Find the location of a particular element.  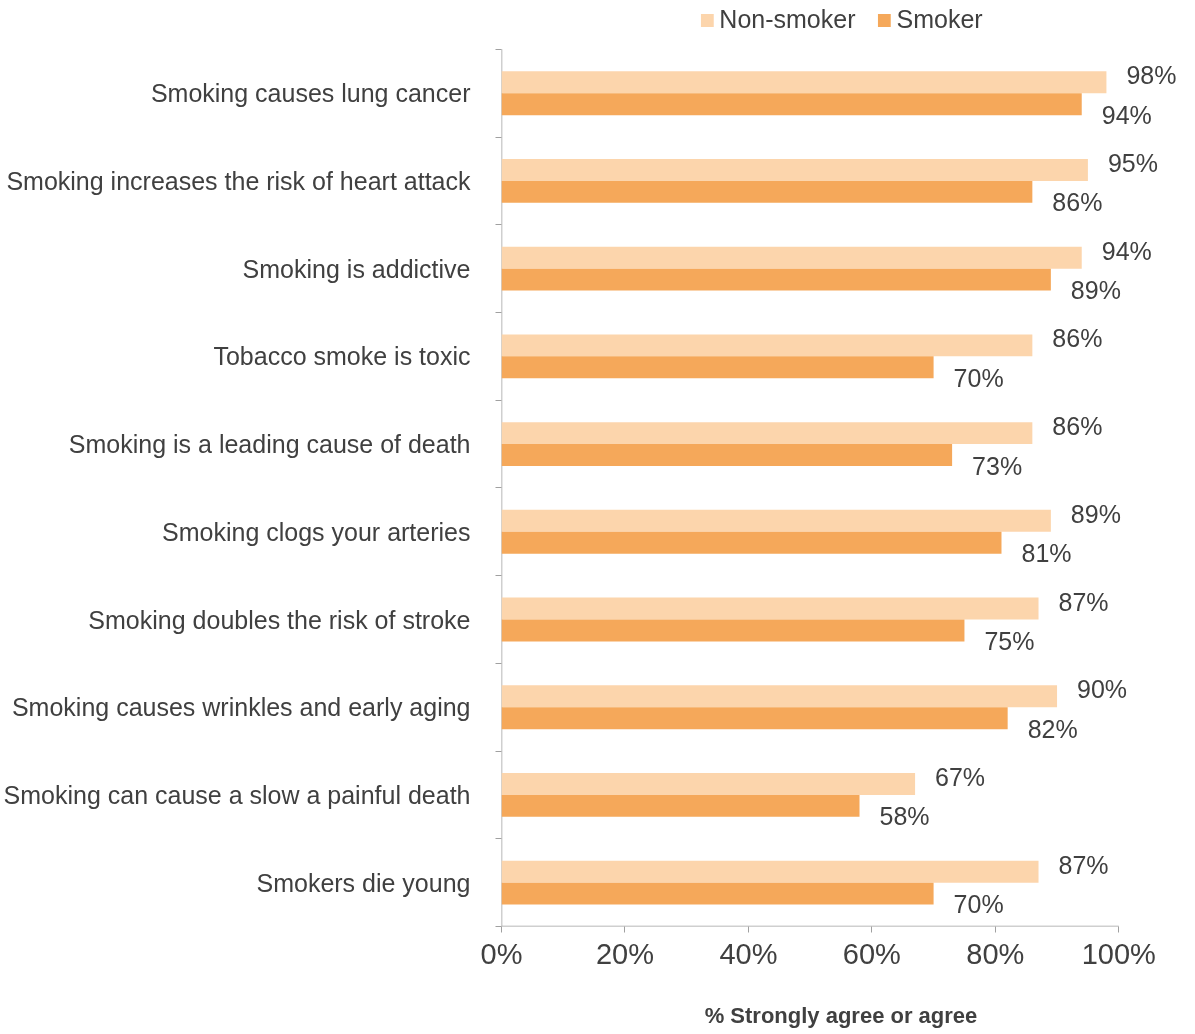

data-label: 73% is located at coordinates (997, 465).